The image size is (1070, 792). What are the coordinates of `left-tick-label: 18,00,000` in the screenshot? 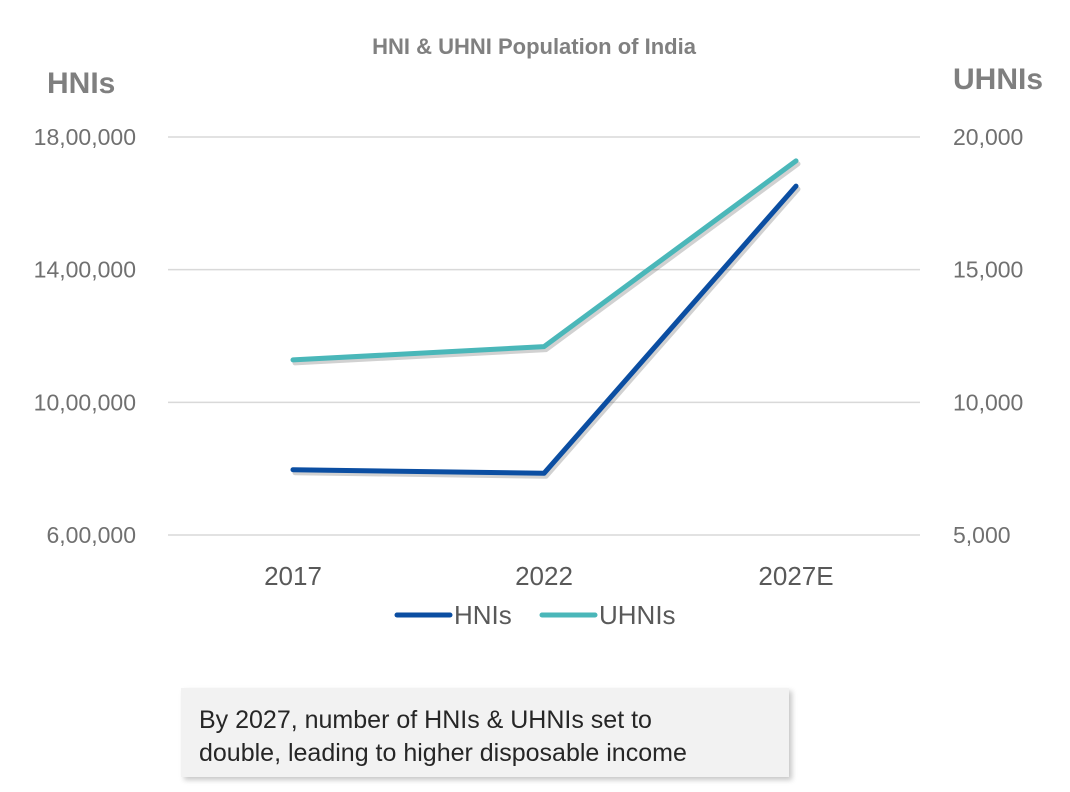 It's located at (85, 137).